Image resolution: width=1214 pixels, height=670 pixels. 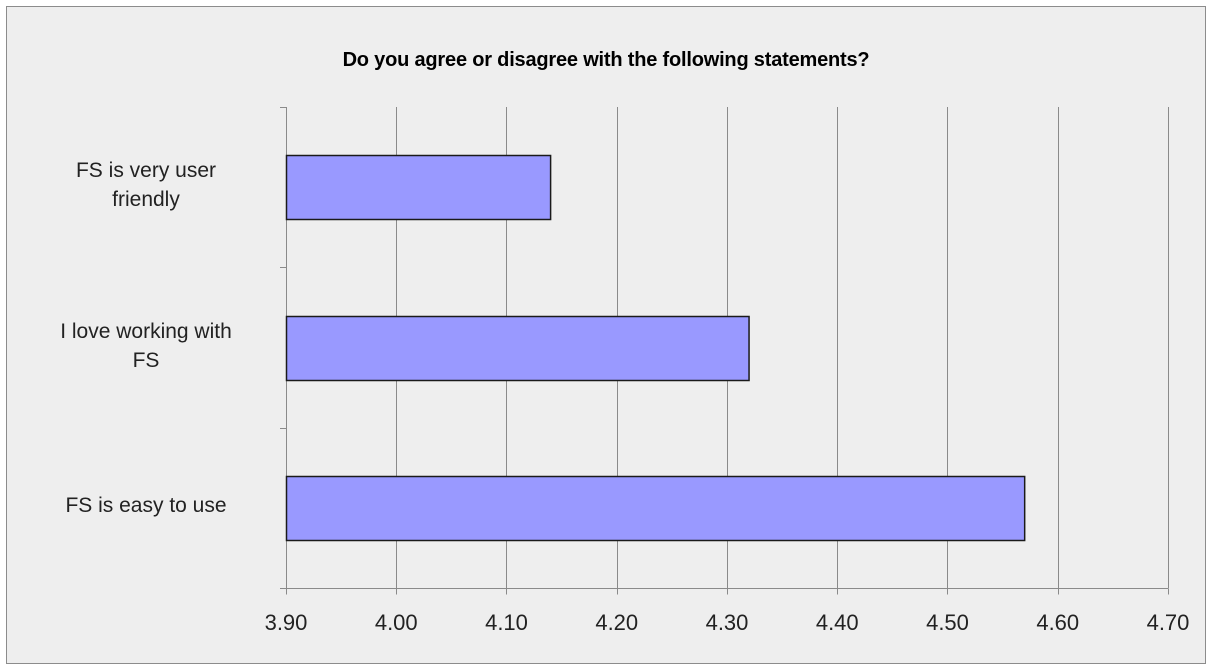 What do you see at coordinates (1057, 622) in the screenshot?
I see `x-tick-label: 4.60` at bounding box center [1057, 622].